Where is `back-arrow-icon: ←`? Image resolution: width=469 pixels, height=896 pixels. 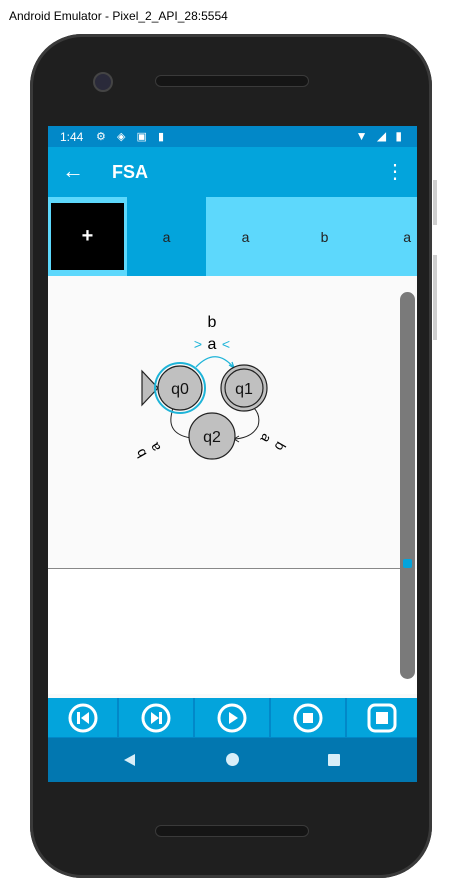 back-arrow-icon: ← is located at coordinates (73, 170).